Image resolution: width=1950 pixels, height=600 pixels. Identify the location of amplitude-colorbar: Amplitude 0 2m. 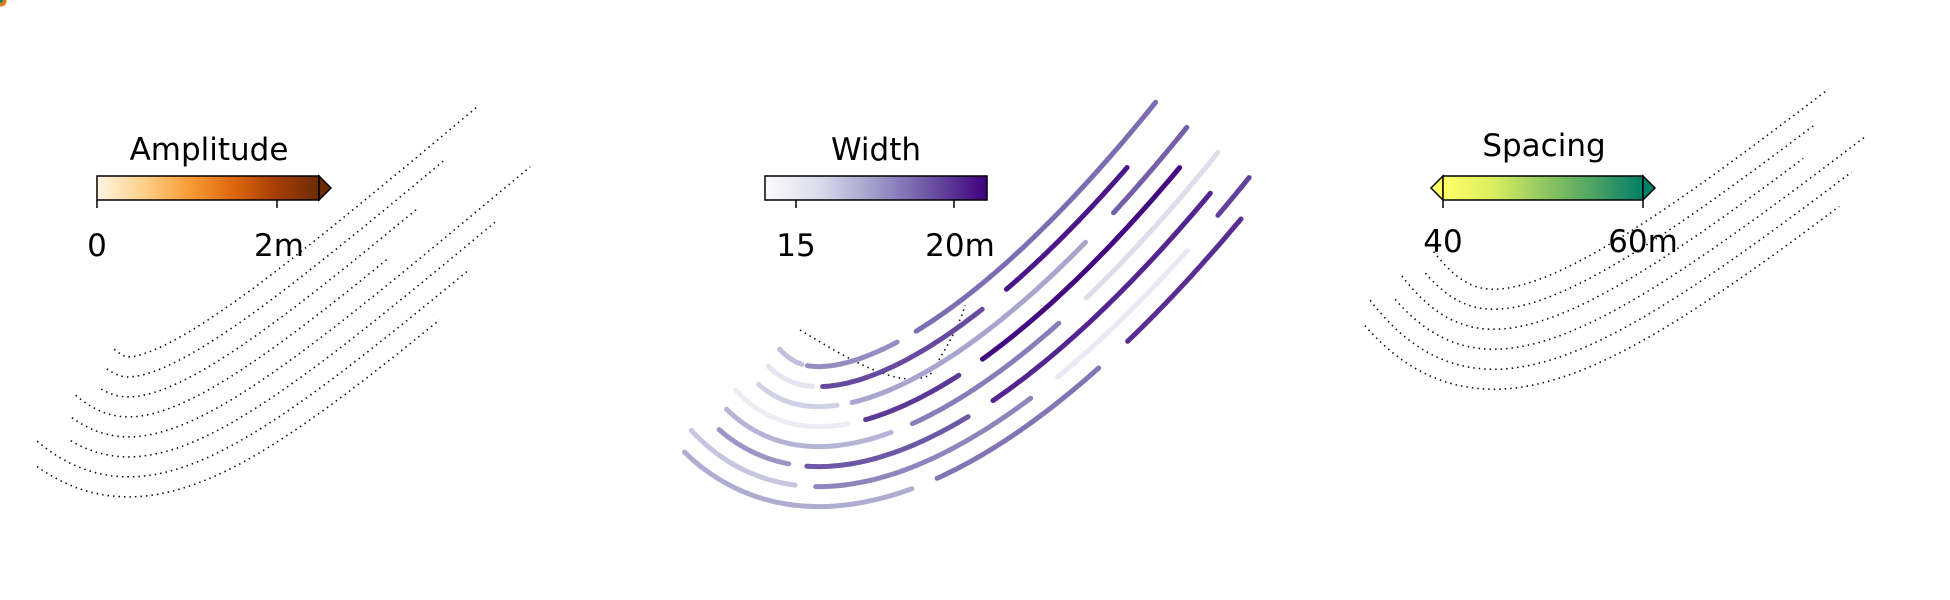
(210, 198).